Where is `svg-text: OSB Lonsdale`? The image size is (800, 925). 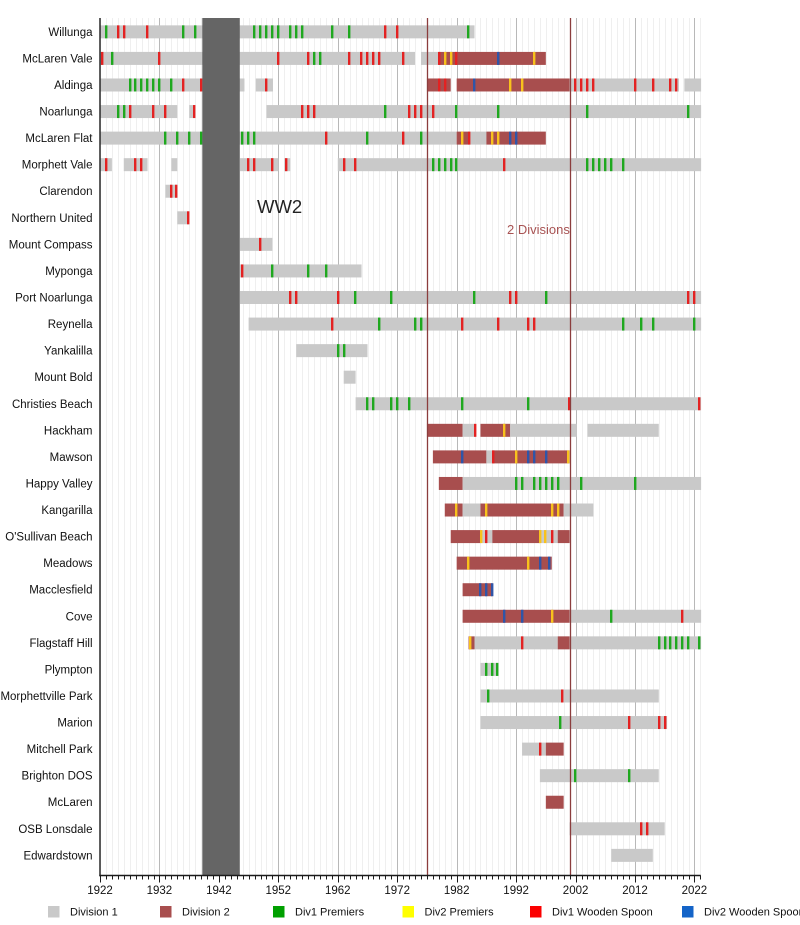
svg-text: OSB Lonsdale is located at coordinates (55, 830).